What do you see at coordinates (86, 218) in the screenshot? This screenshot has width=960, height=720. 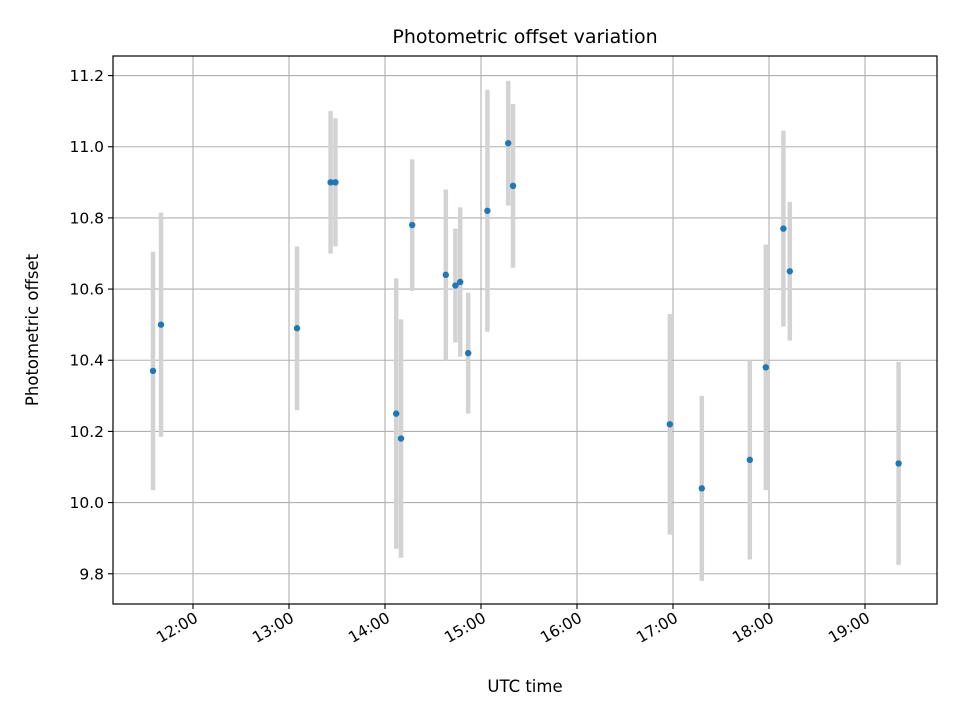 I see `y-tick-label: 10.8` at bounding box center [86, 218].